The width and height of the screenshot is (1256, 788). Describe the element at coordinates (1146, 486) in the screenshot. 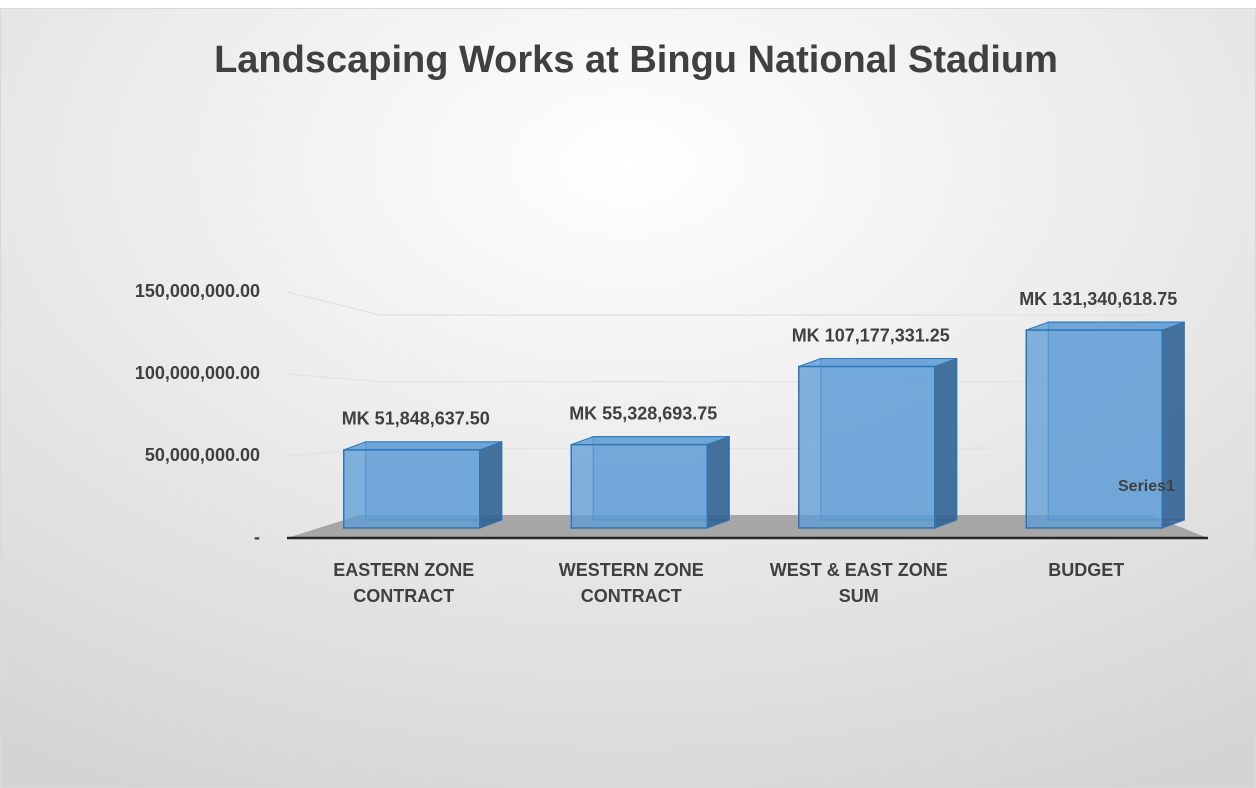

I see `legend-label: Series1` at that location.